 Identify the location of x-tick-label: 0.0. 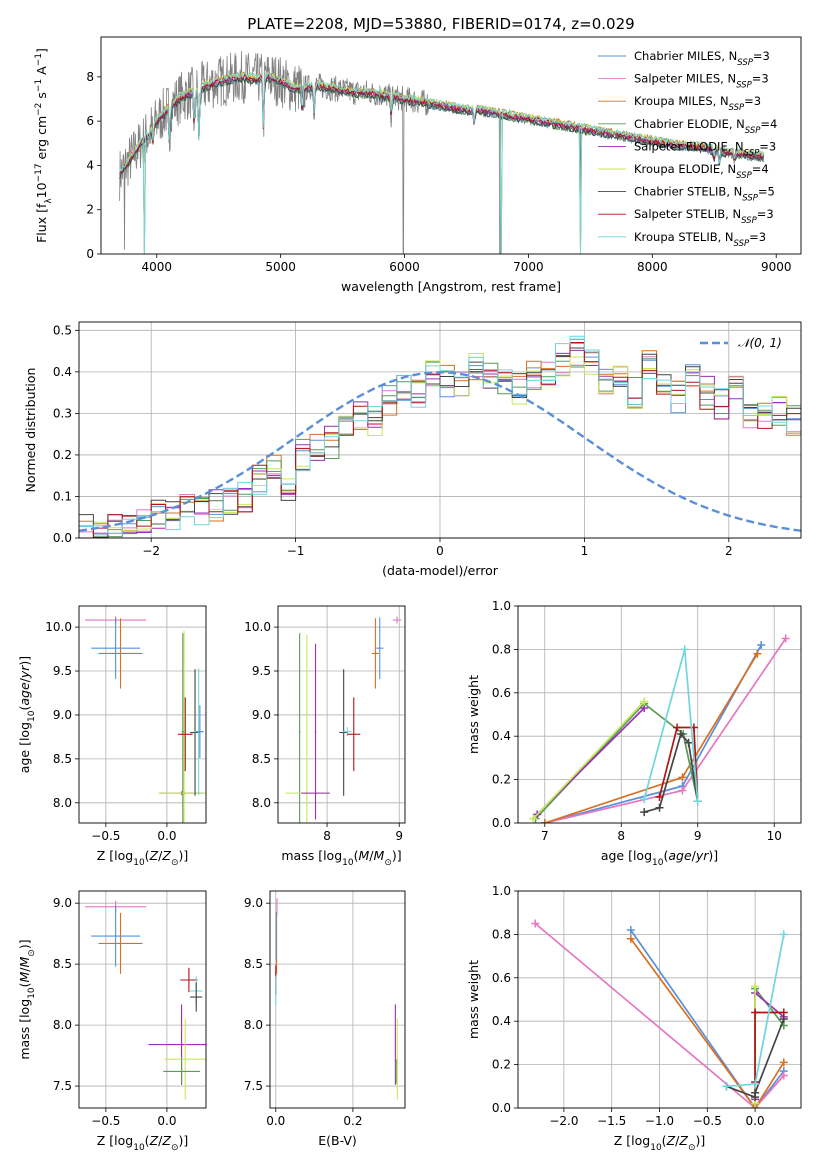
(166, 836).